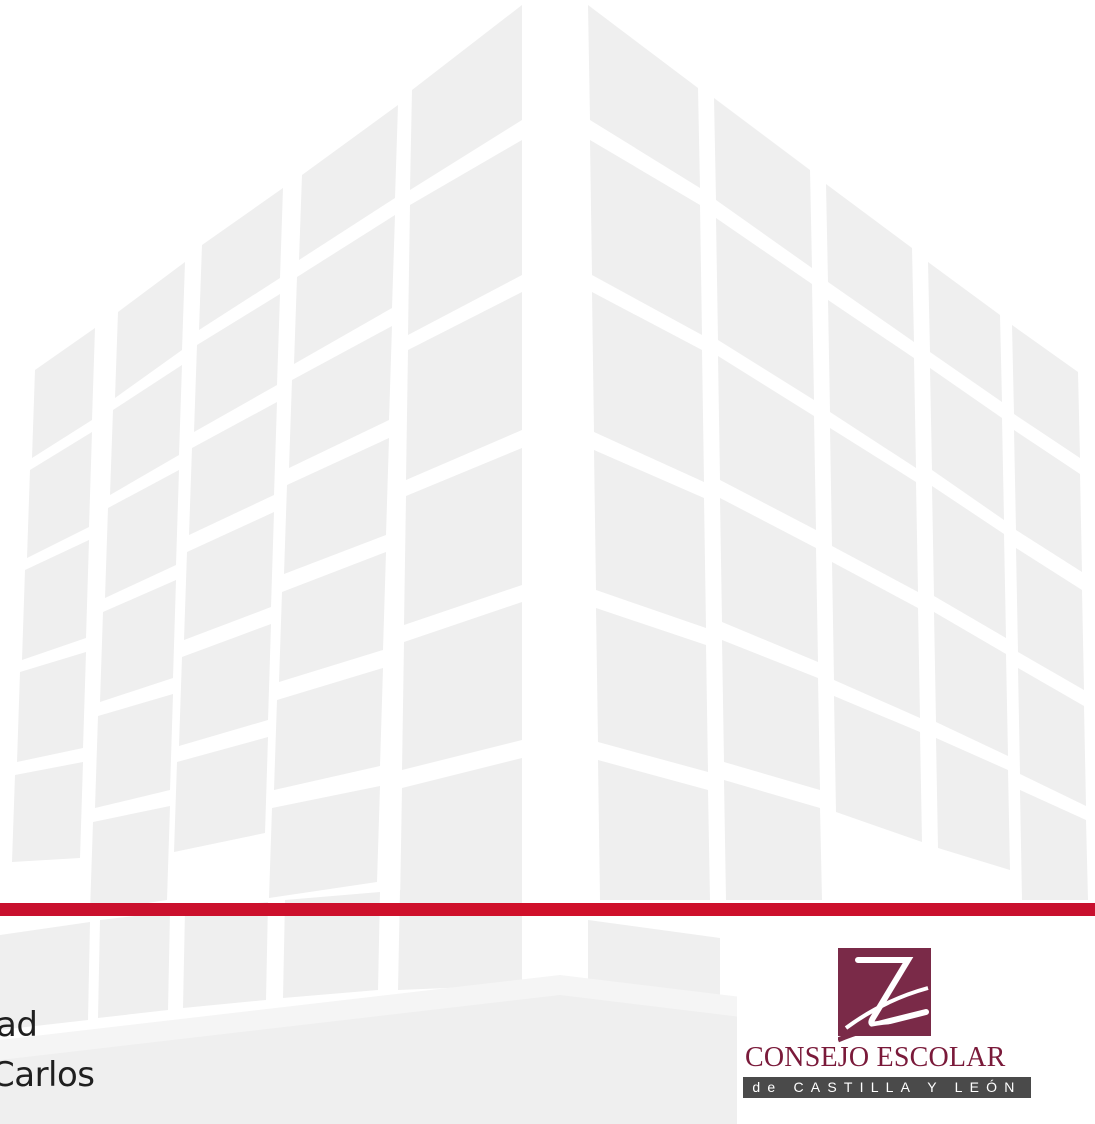 The width and height of the screenshot is (1095, 1124). I want to click on logo-subtitle: de CASTILLA Y LEÓN, so click(887, 1087).